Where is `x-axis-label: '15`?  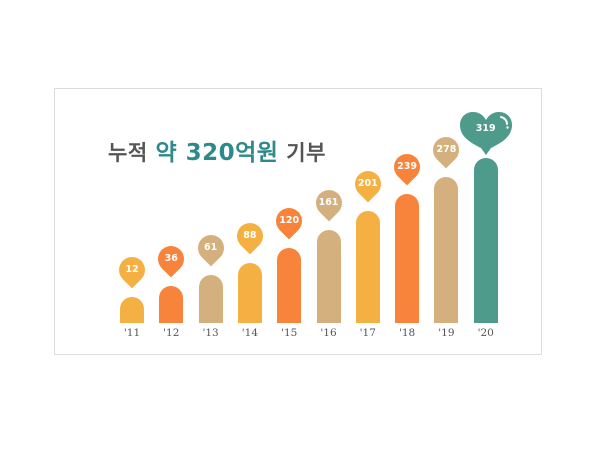 x-axis-label: '15 is located at coordinates (289, 333).